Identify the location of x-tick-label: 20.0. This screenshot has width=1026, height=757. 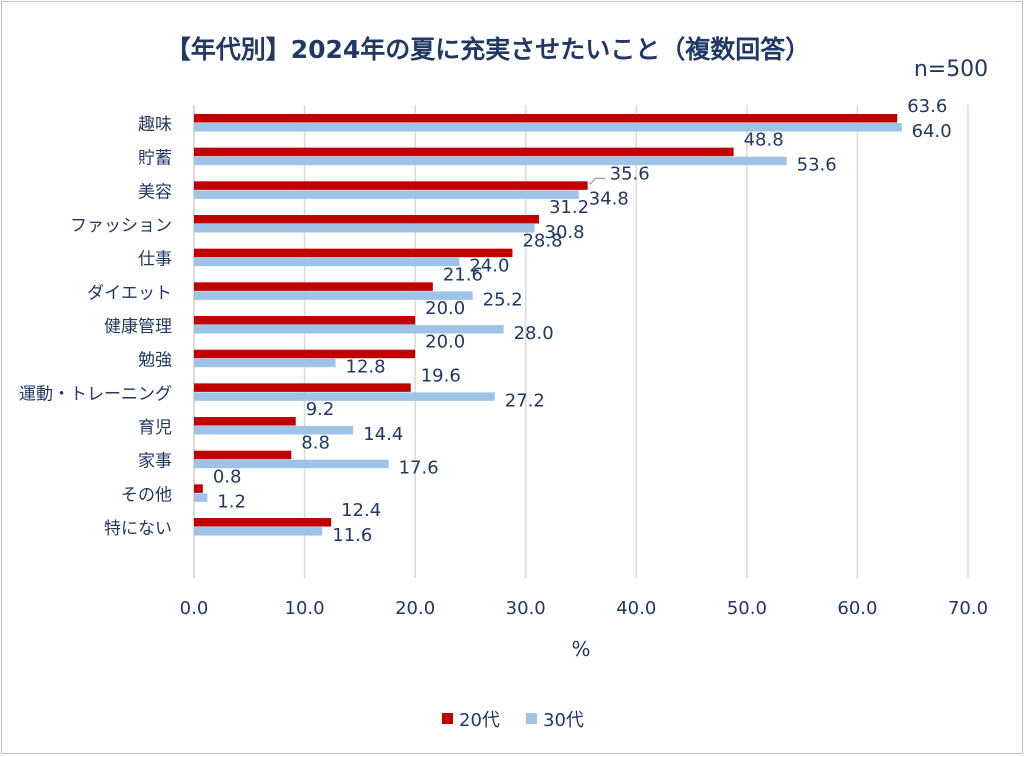
(415, 608).